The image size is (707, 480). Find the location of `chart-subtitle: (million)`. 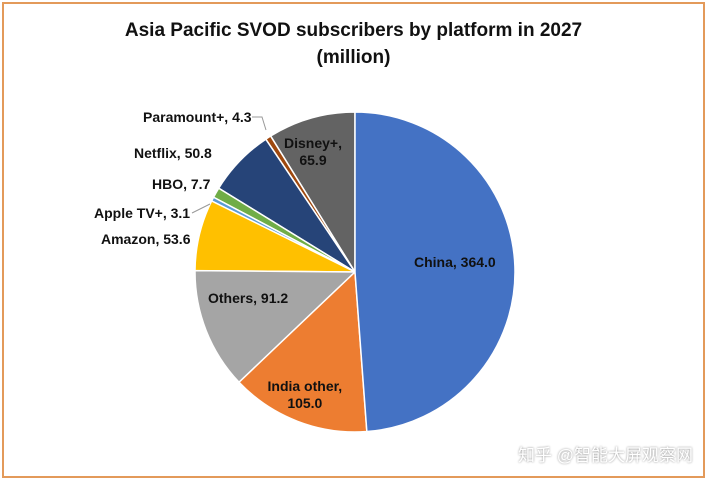

chart-subtitle: (million) is located at coordinates (353, 57).